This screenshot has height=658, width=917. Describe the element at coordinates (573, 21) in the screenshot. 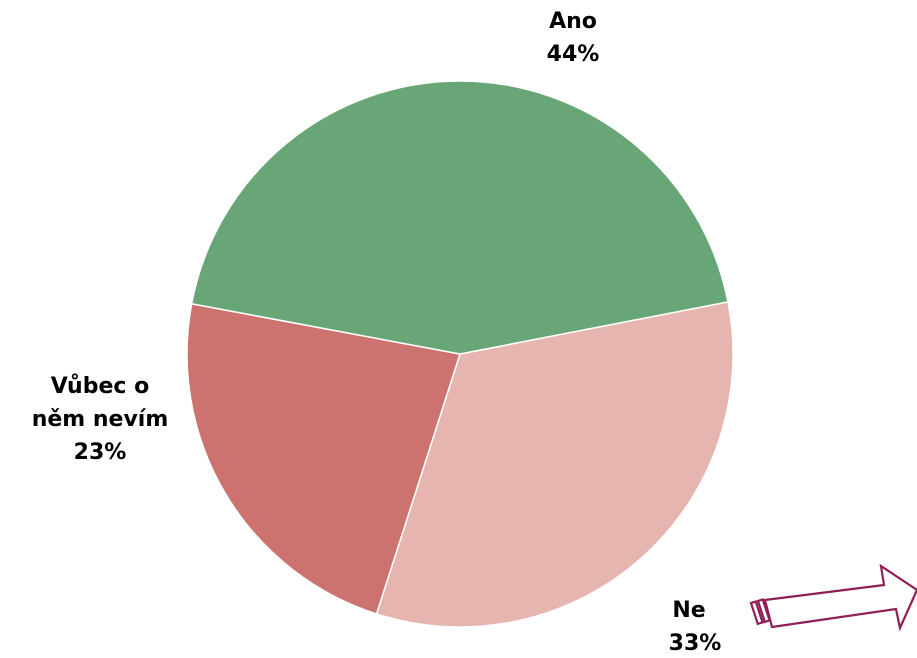

I see `slice-label-ano: Ano` at that location.